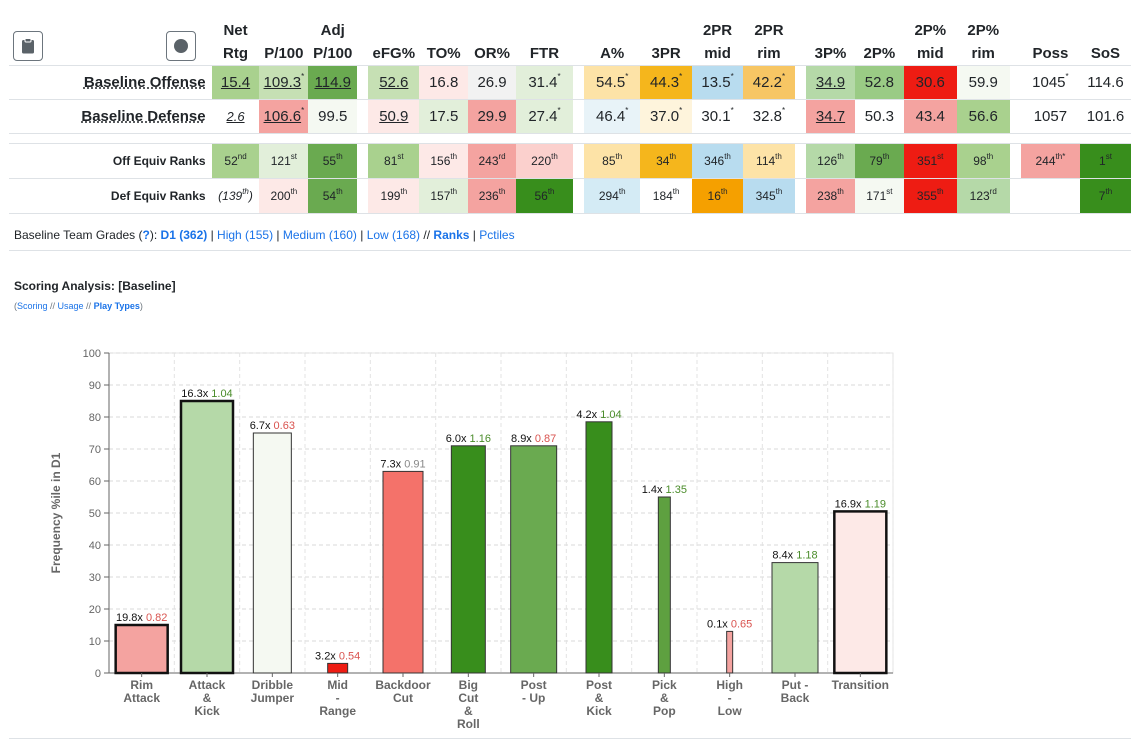 The width and height of the screenshot is (1142, 741). What do you see at coordinates (245, 235) in the screenshot?
I see `grades-high-link: High (155)` at bounding box center [245, 235].